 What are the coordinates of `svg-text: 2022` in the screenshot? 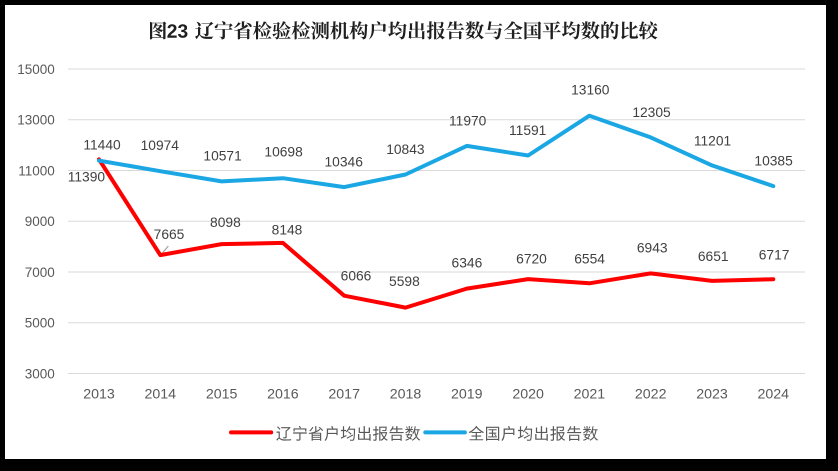 It's located at (651, 395).